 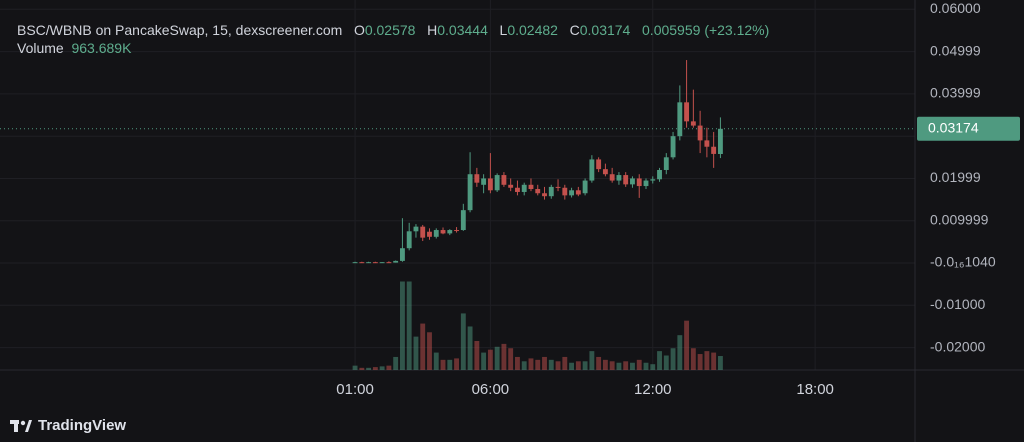 What do you see at coordinates (491, 389) in the screenshot?
I see `x-tick-label: 06:00` at bounding box center [491, 389].